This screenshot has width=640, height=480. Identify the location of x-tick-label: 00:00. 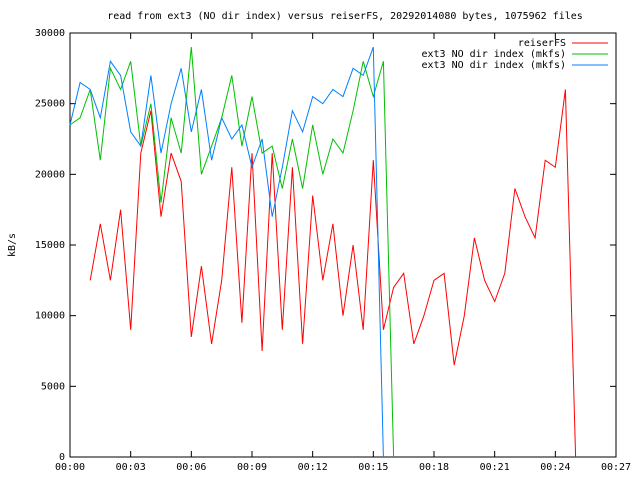
(70, 467).